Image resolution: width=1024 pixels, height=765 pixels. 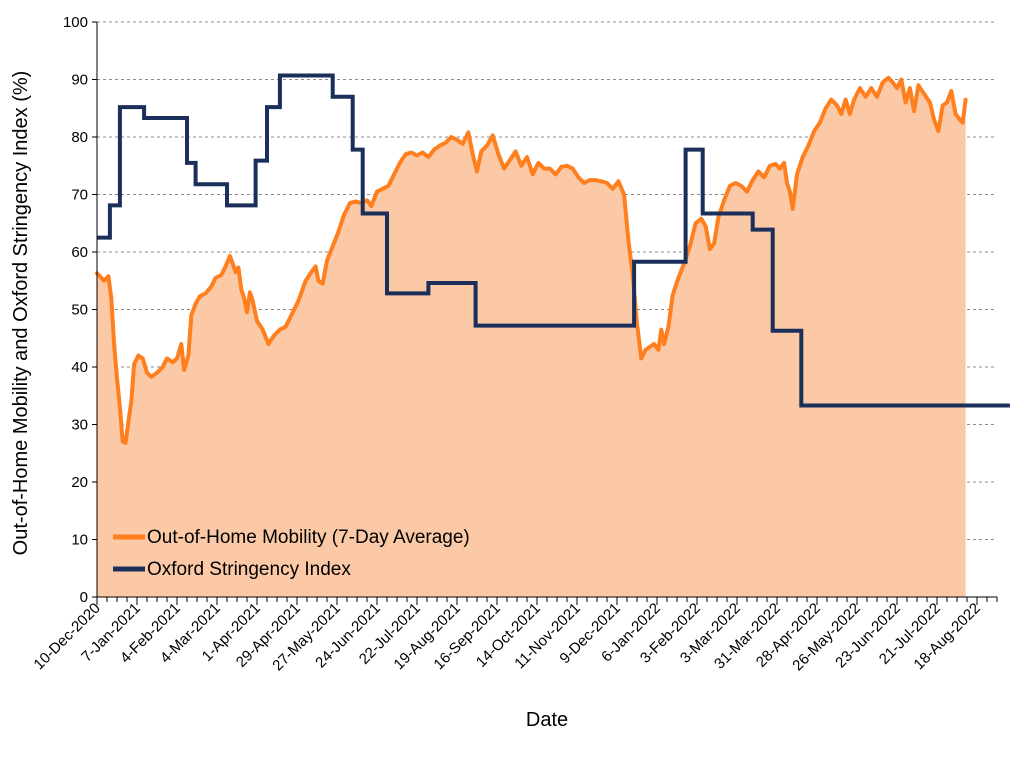 I want to click on y-tick-label-10: 10, so click(x=79, y=540).